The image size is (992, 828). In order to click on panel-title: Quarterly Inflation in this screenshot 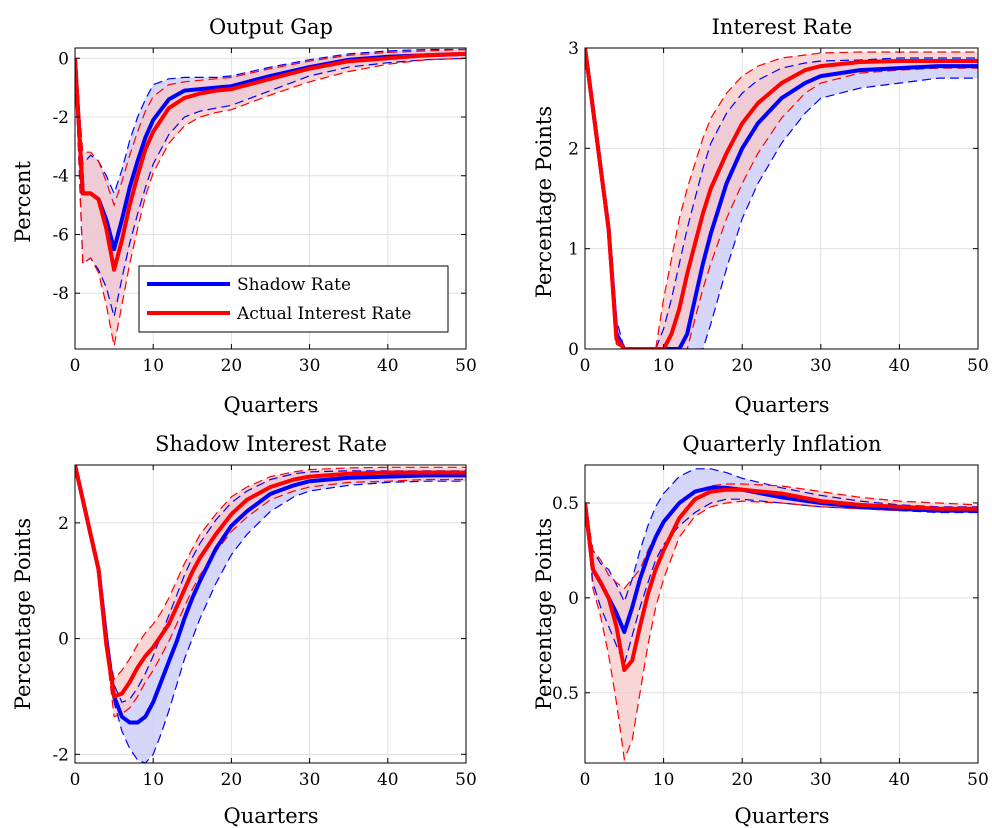, I will do `click(781, 444)`.